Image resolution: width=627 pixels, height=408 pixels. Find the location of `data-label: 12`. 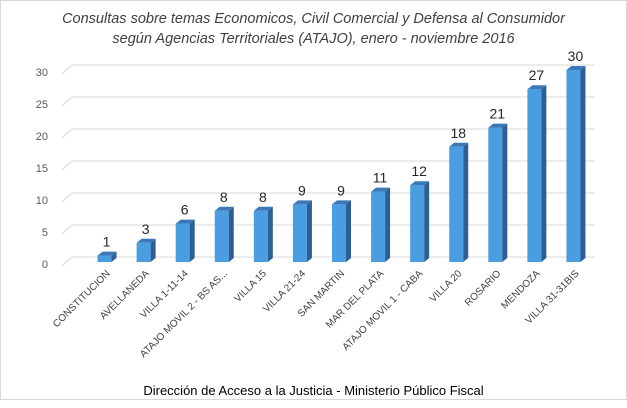

data-label: 12 is located at coordinates (419, 171).